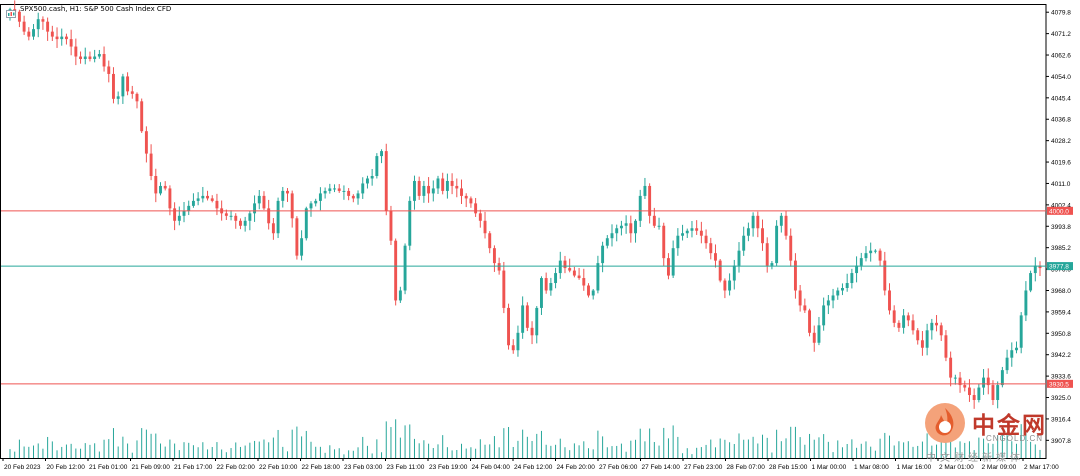 The height and width of the screenshot is (476, 1080). What do you see at coordinates (1060, 383) in the screenshot?
I see `price-line-tag` at bounding box center [1060, 383].